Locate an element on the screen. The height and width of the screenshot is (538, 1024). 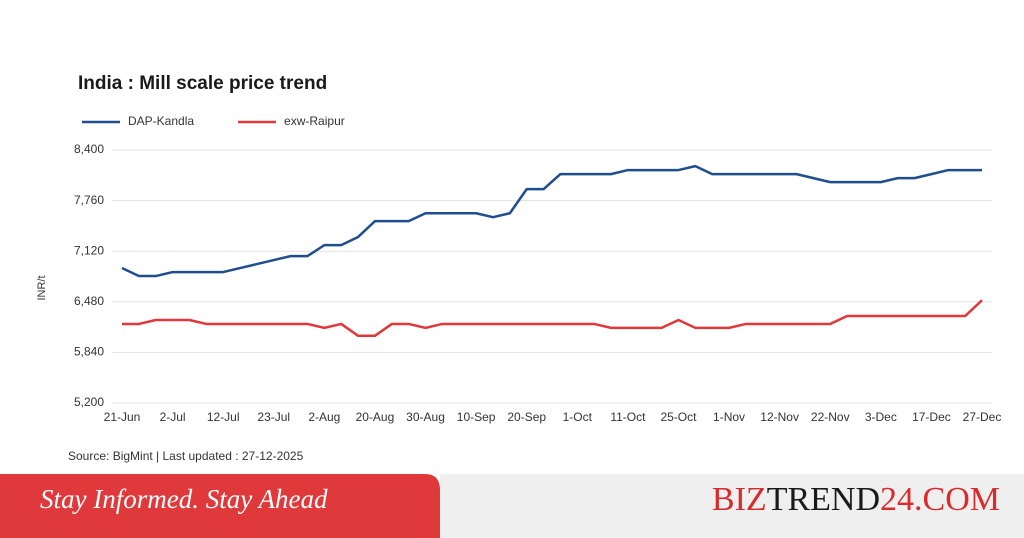
series-line is located at coordinates (552, 318).